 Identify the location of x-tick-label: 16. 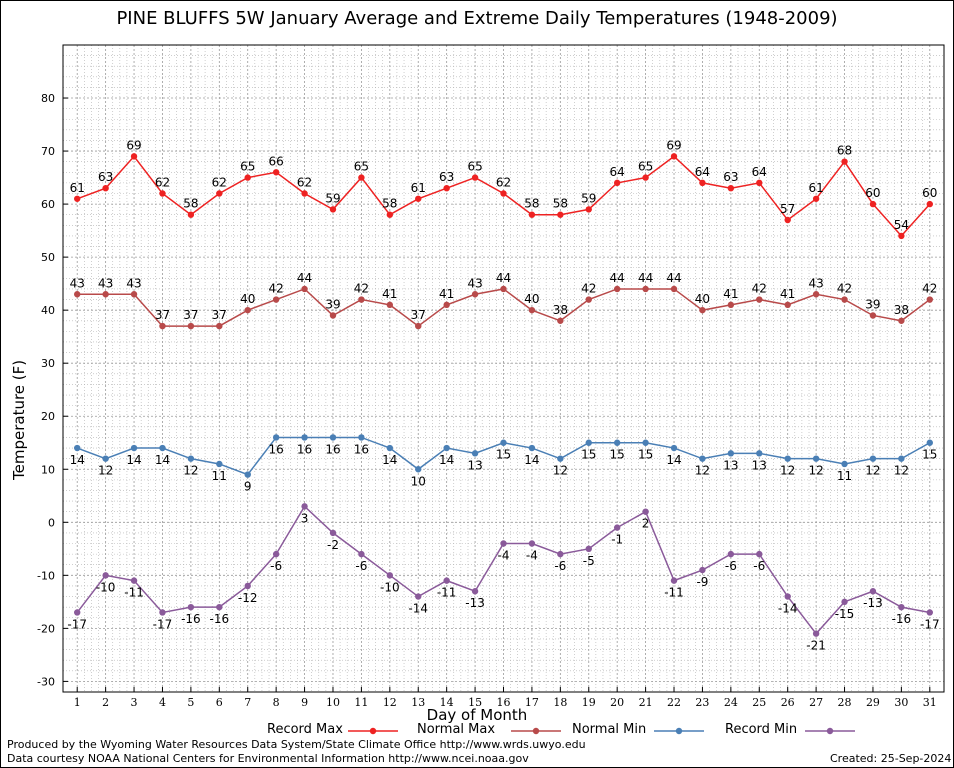
(504, 702).